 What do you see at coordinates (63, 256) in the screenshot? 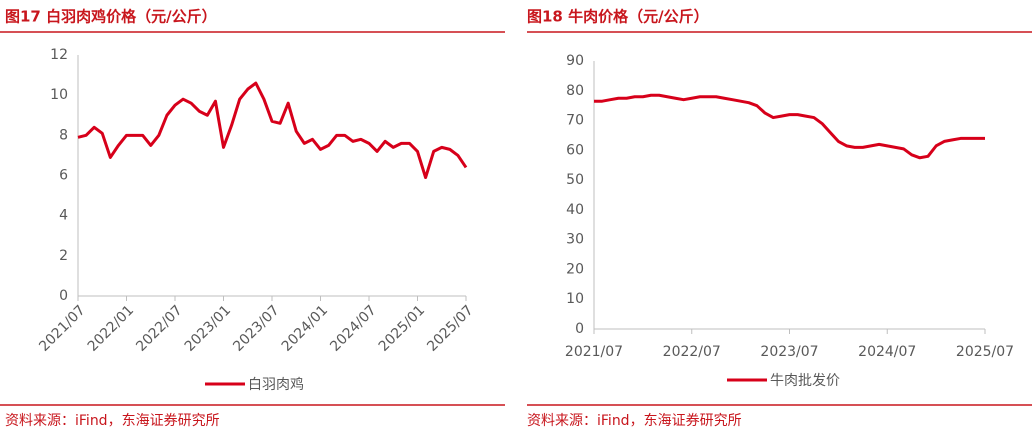
I see `y-tick-label: 2` at bounding box center [63, 256].